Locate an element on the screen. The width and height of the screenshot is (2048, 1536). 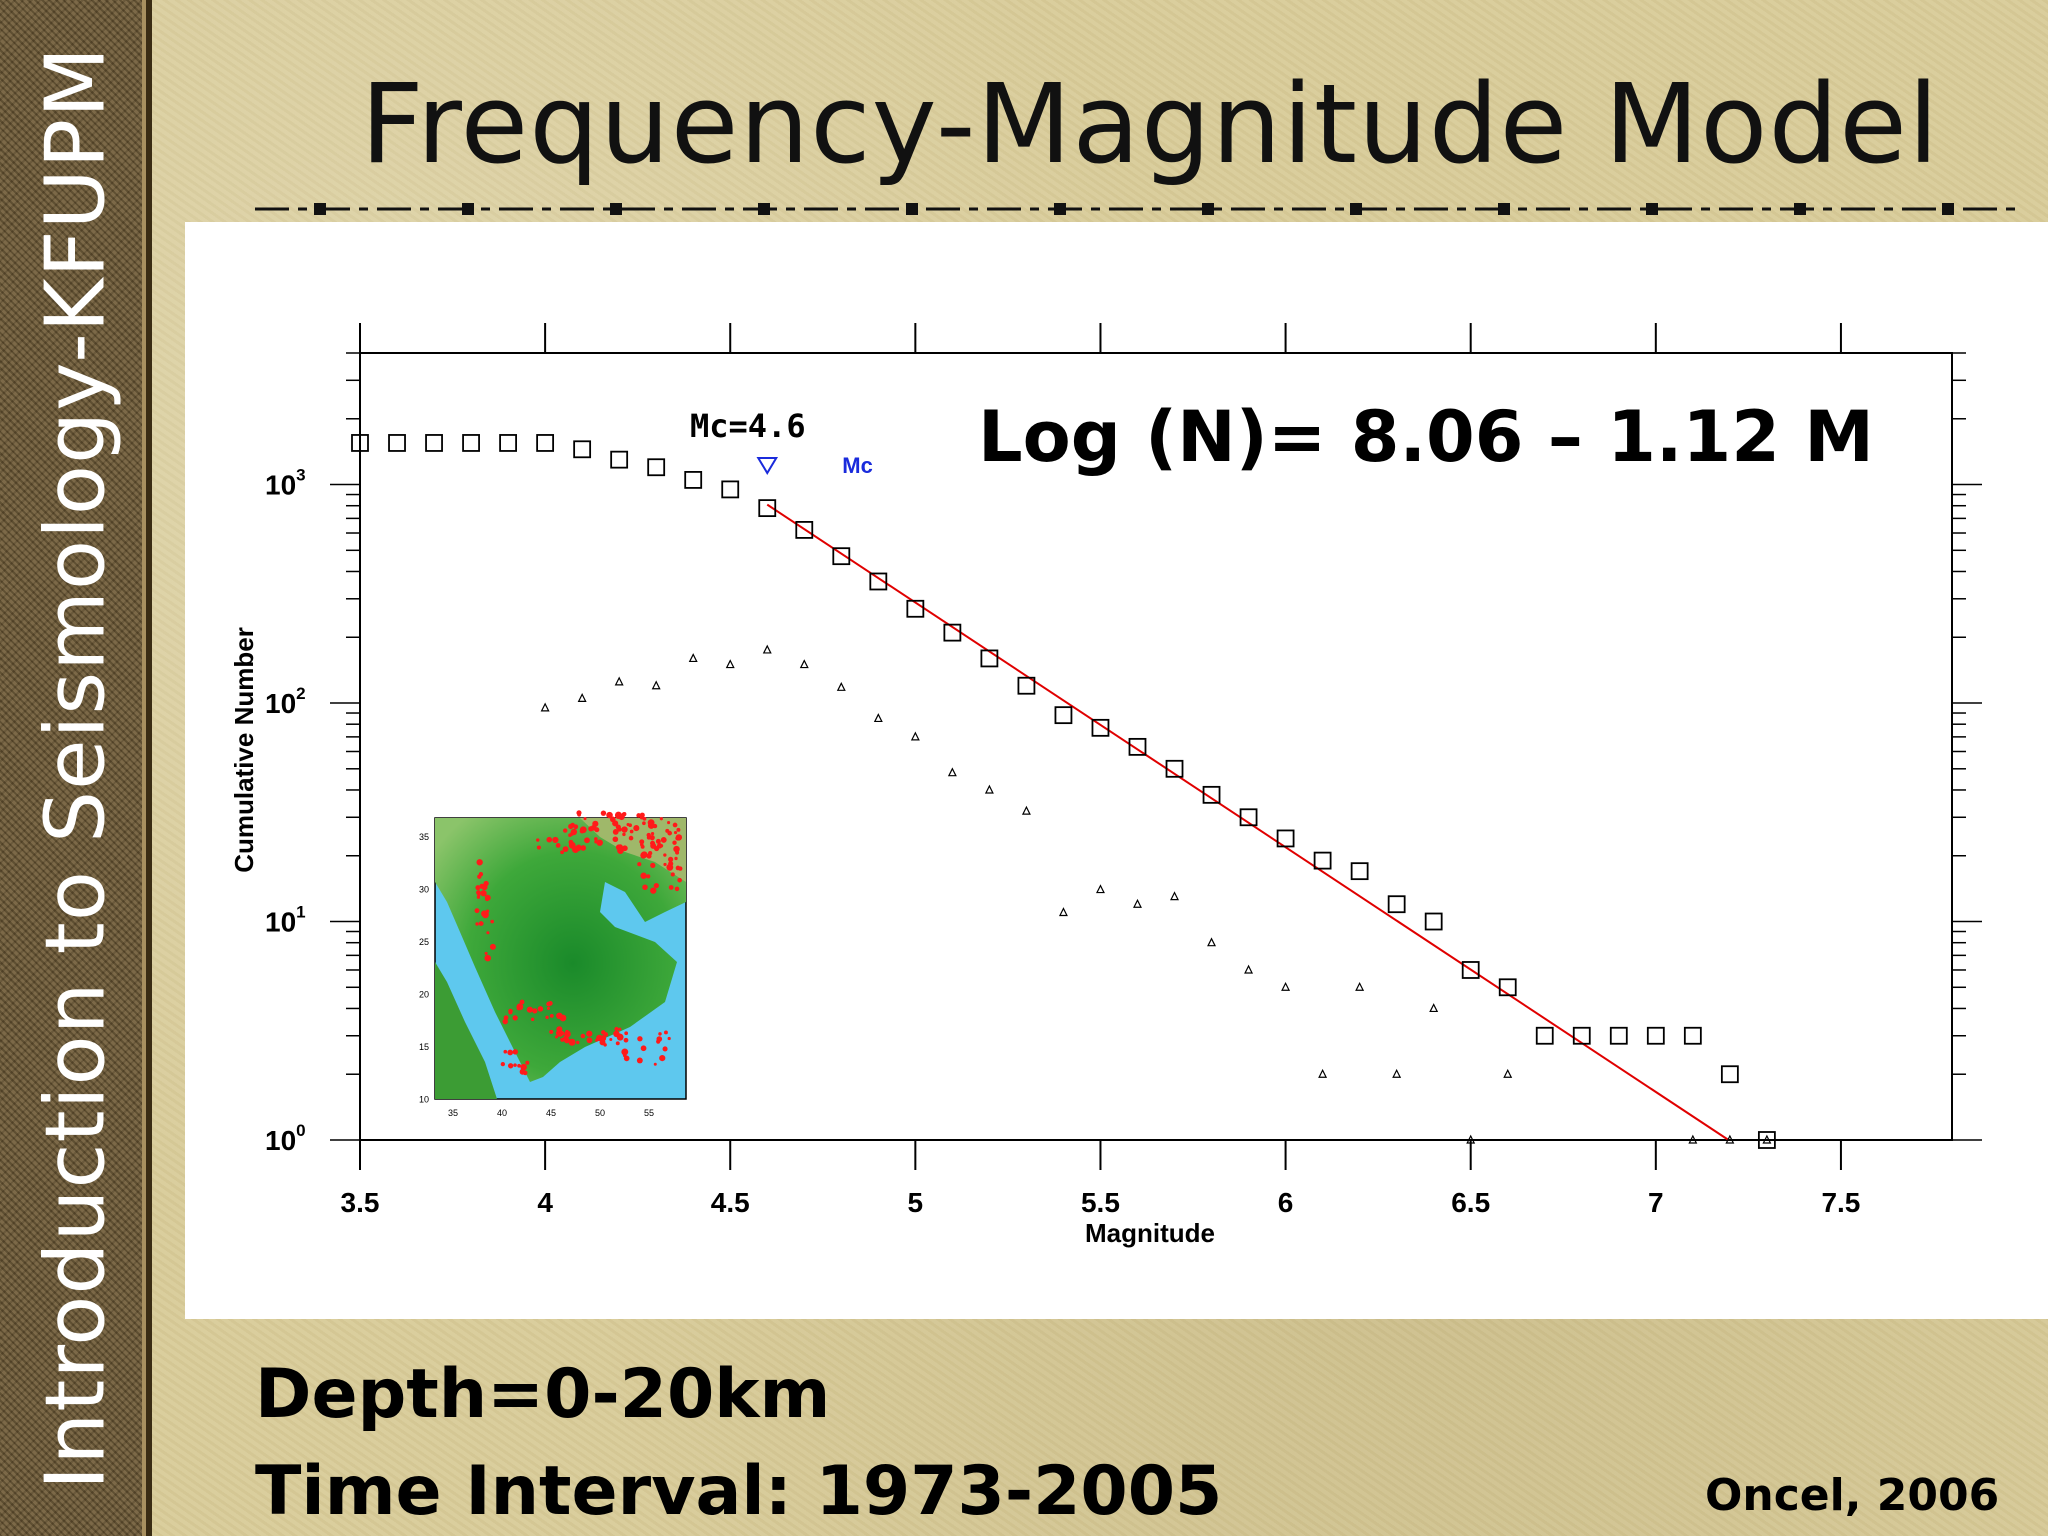
y-tick-label: 10² is located at coordinates (285, 701).